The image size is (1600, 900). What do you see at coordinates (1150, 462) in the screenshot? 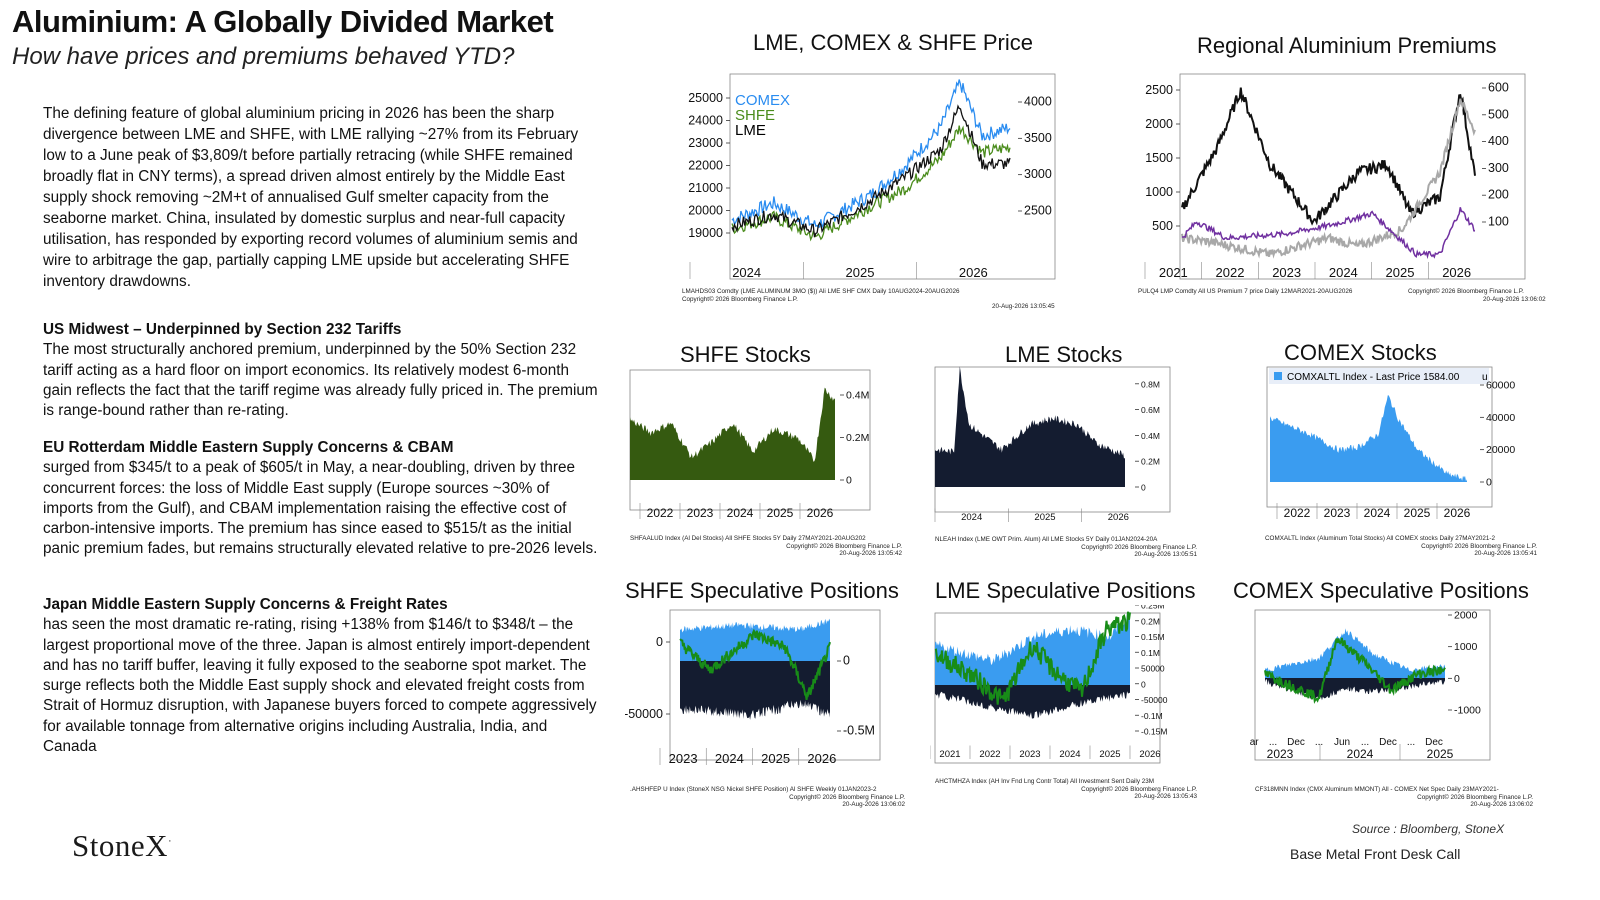
I see `lme-stocks-tick-label: 0.2M` at bounding box center [1150, 462].